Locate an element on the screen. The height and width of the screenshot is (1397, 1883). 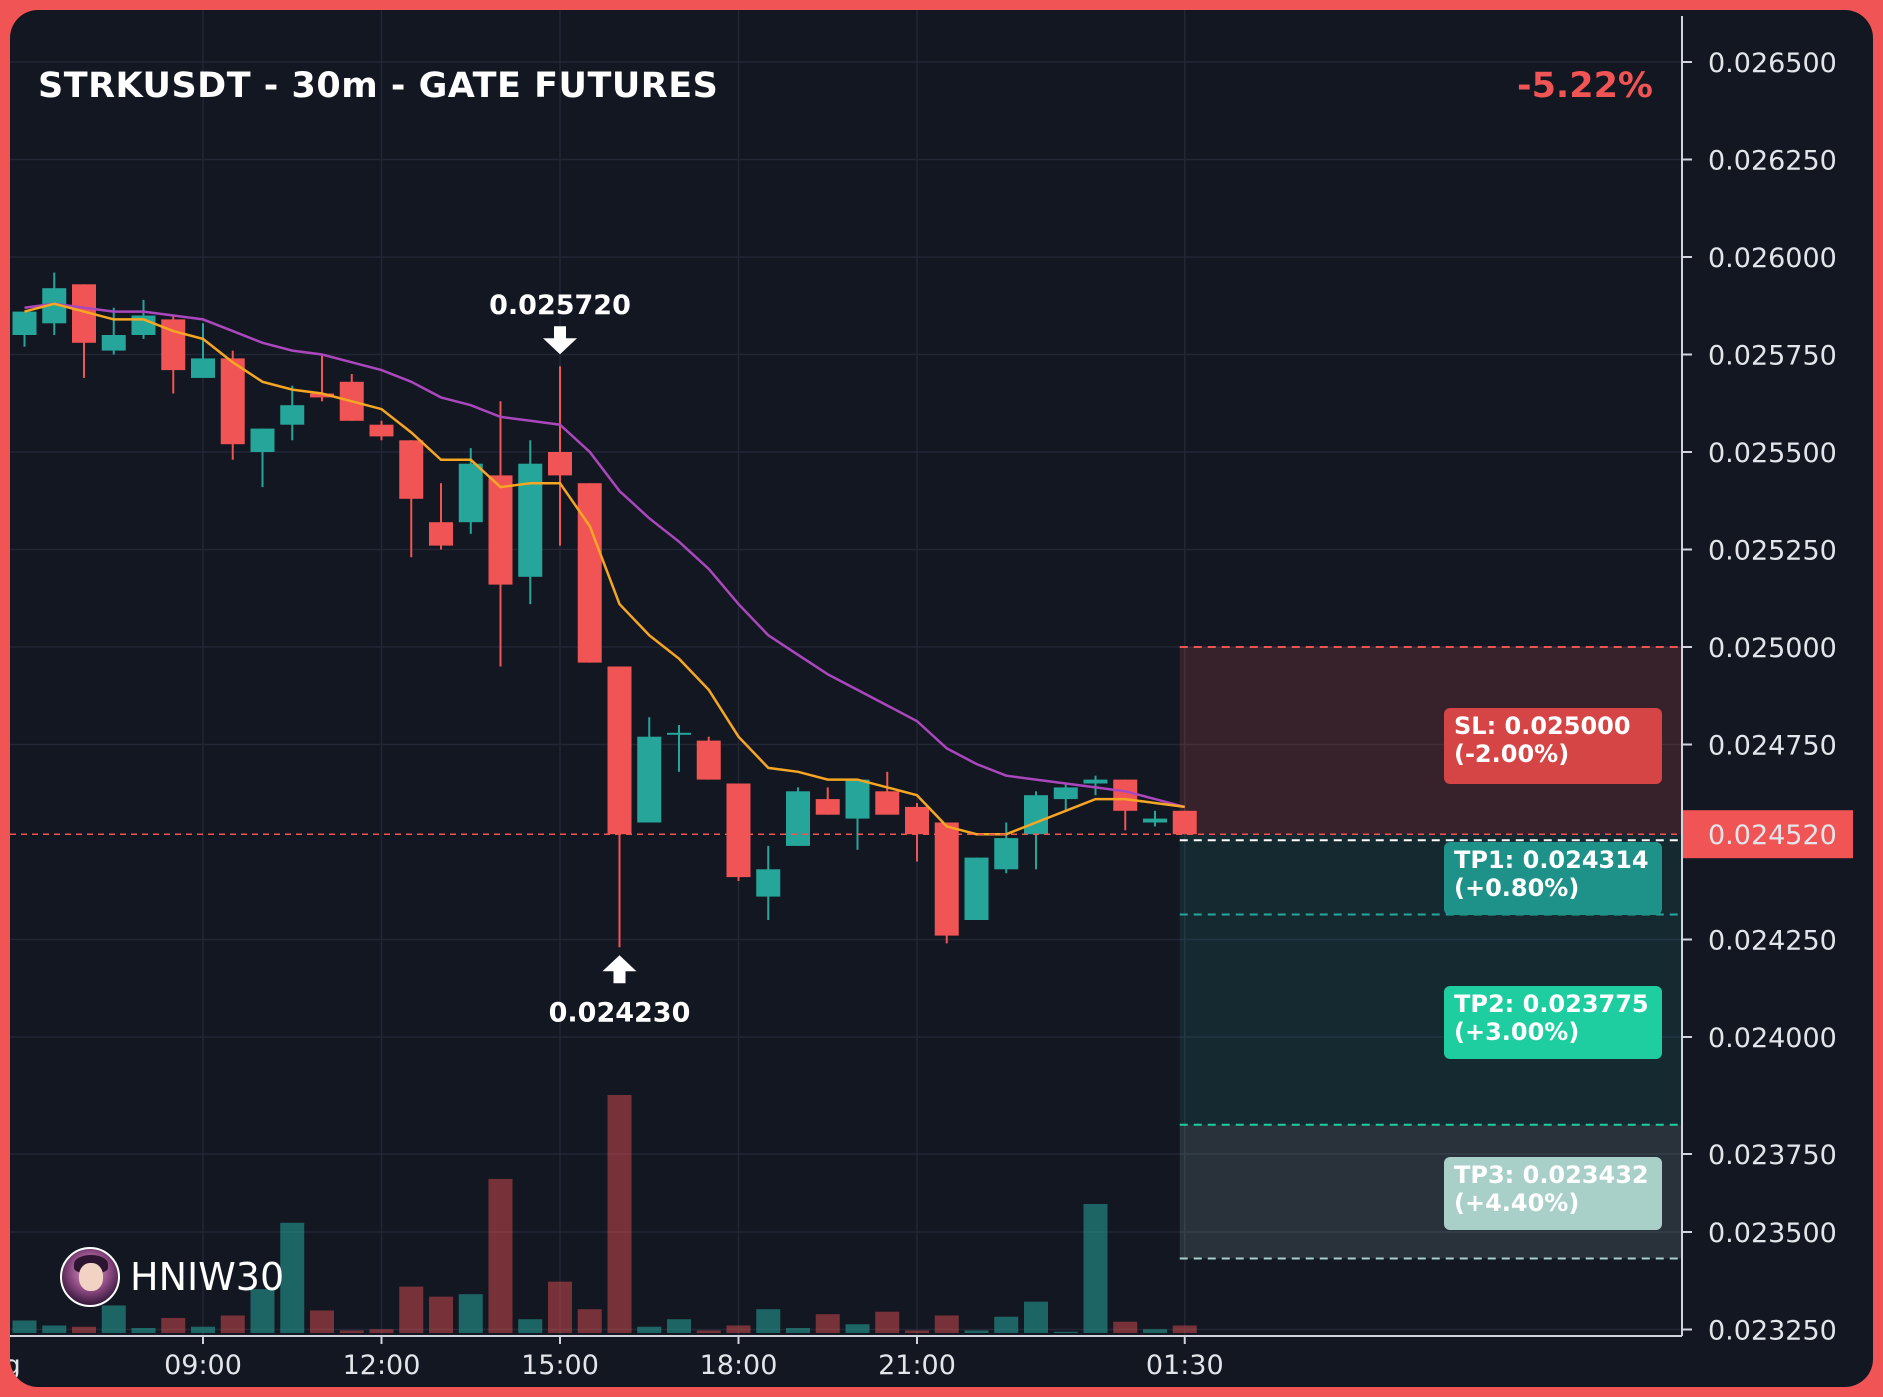
price-tick-label: 0.024520 is located at coordinates (1772, 835).